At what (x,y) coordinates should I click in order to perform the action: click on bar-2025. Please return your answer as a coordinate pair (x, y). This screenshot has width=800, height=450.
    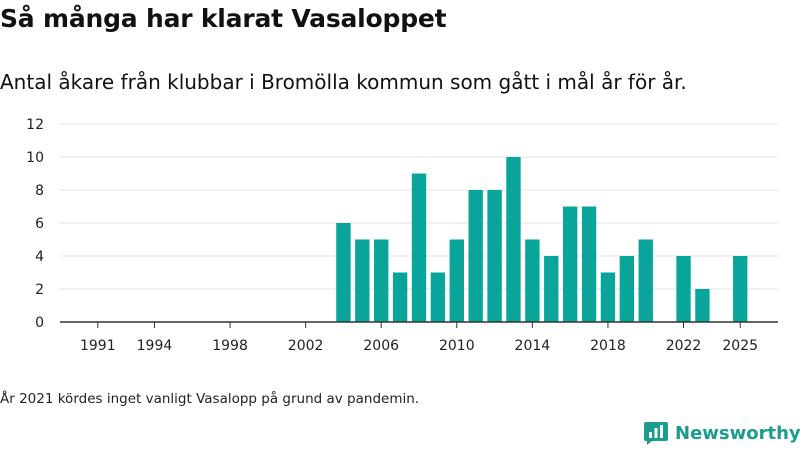
    Looking at the image, I should click on (740, 289).